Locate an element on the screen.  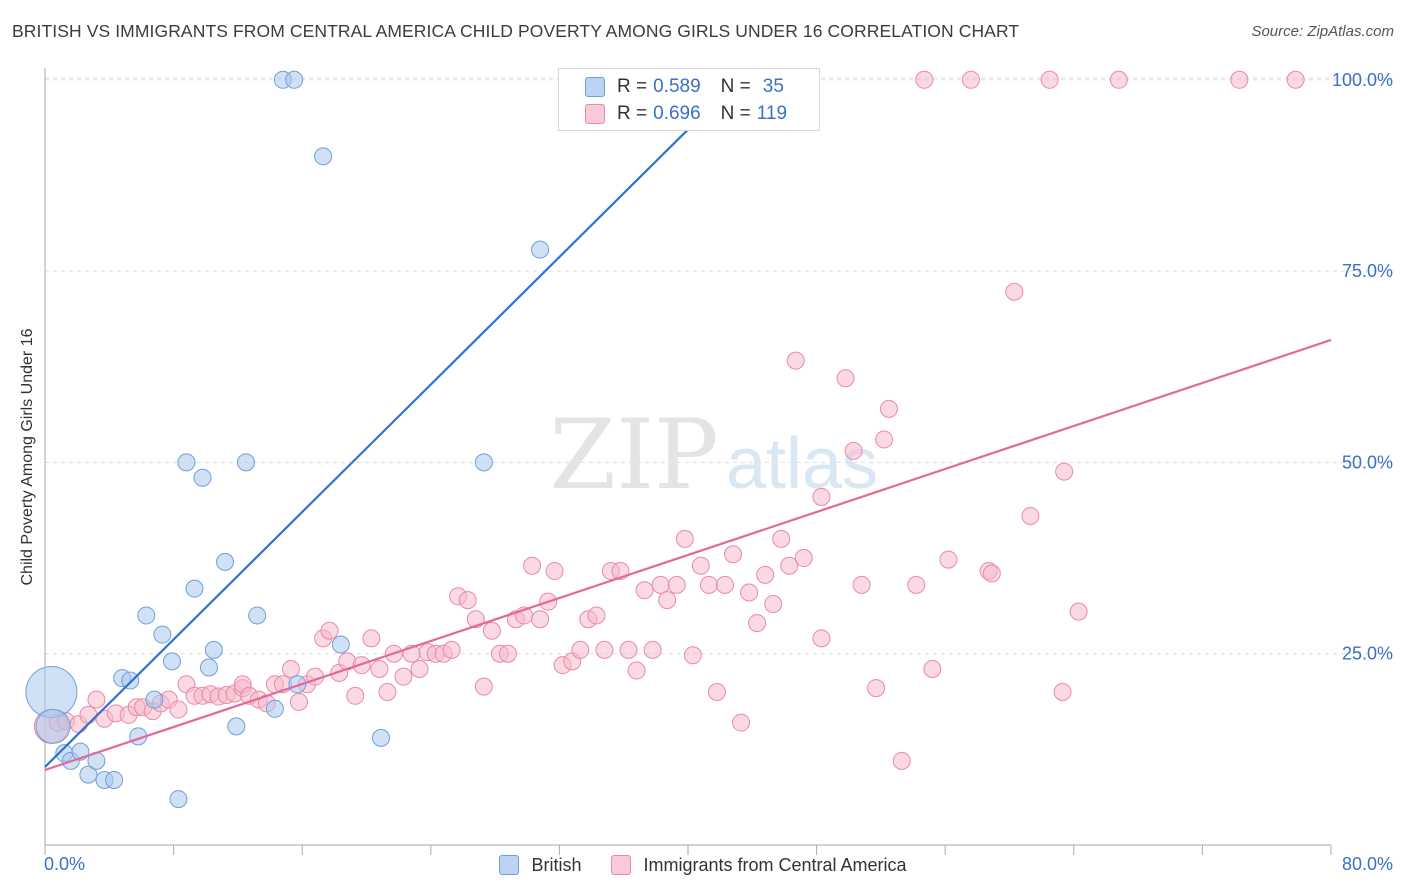
watermark-zip: ZIP is located at coordinates (633, 455).